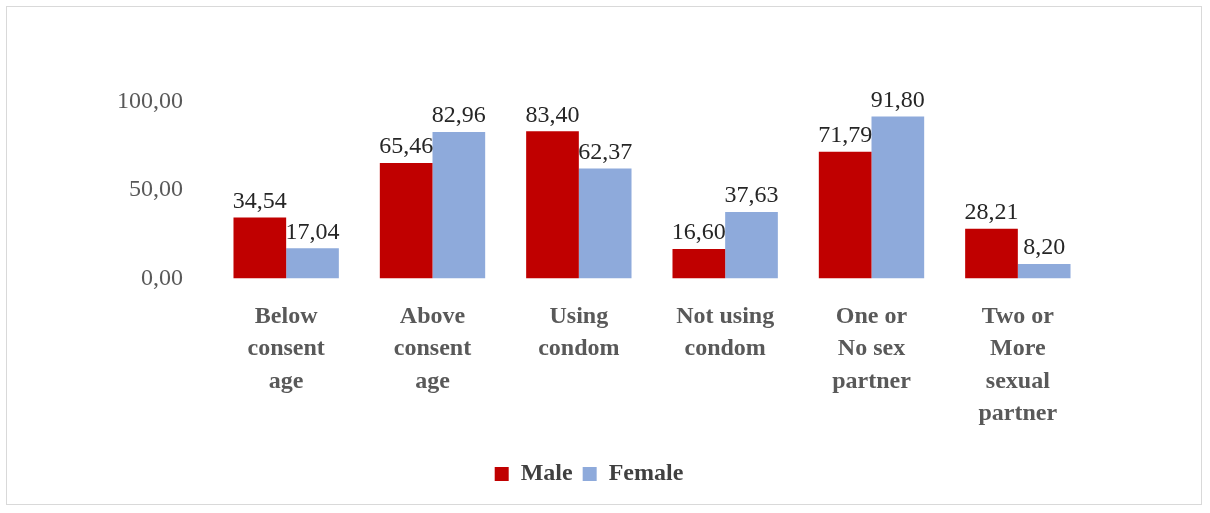 The height and width of the screenshot is (513, 1210). I want to click on x-tick-label: Not using condom, so click(725, 331).